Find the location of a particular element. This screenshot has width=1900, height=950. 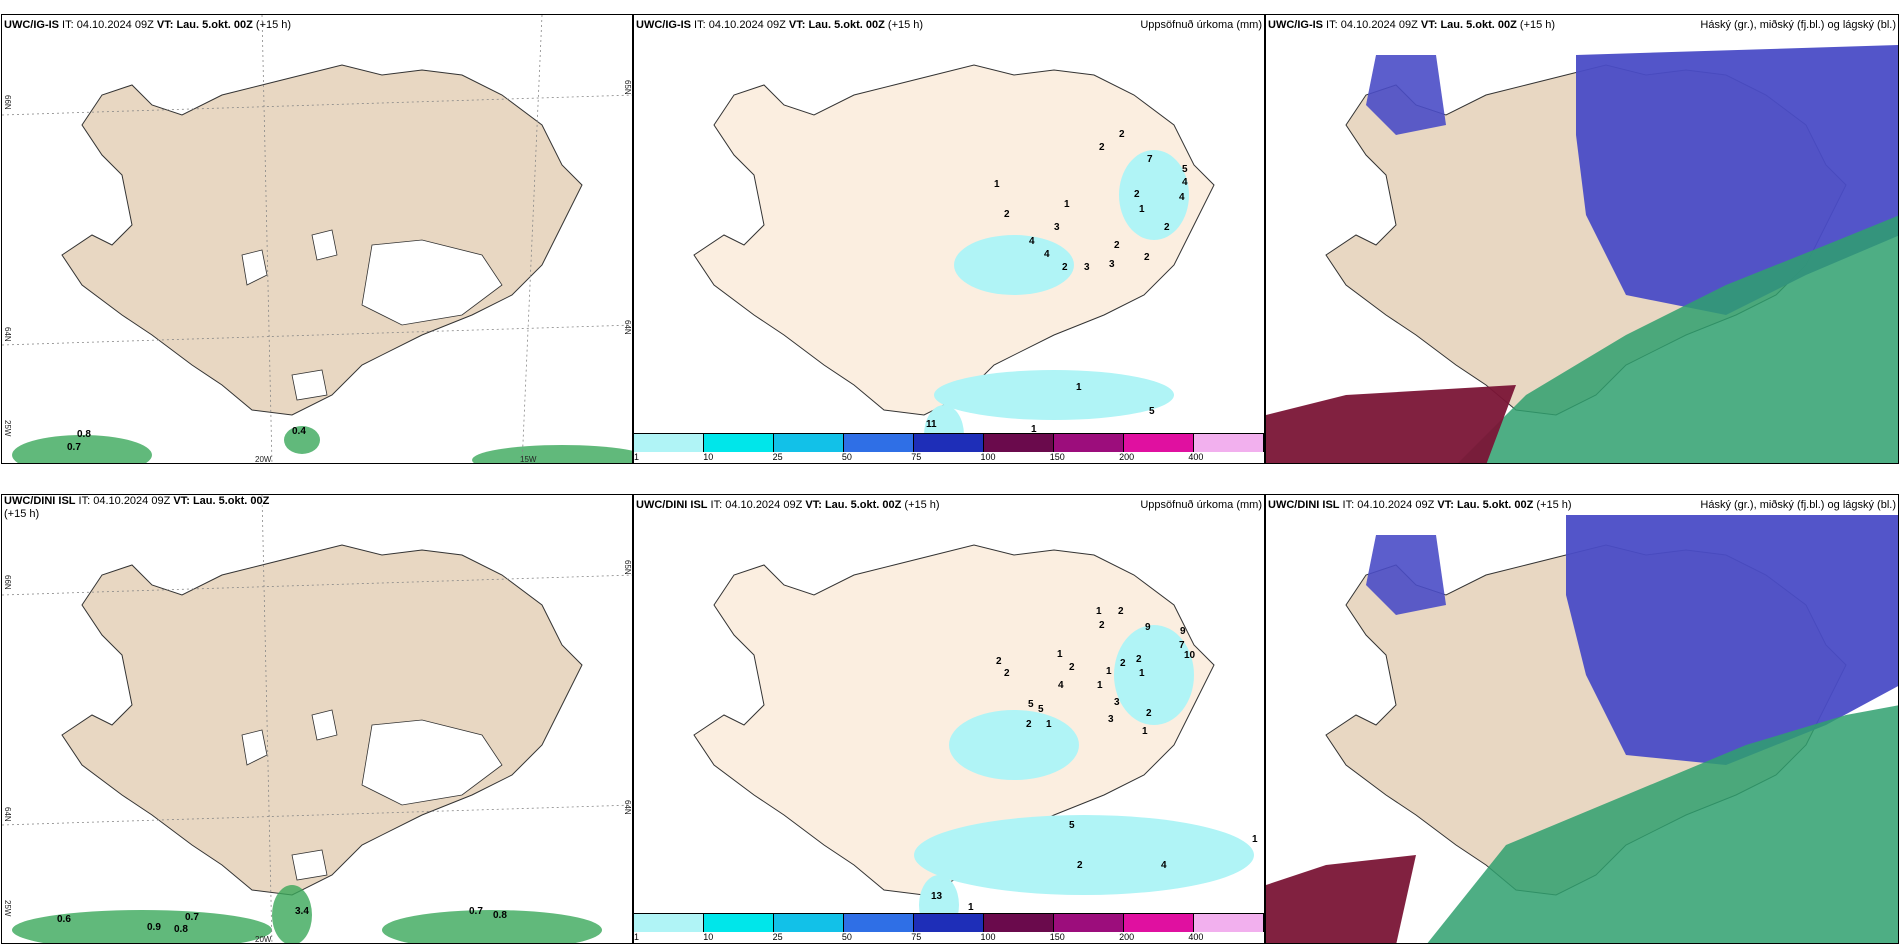

low-cloud-area is located at coordinates (1391, 424).